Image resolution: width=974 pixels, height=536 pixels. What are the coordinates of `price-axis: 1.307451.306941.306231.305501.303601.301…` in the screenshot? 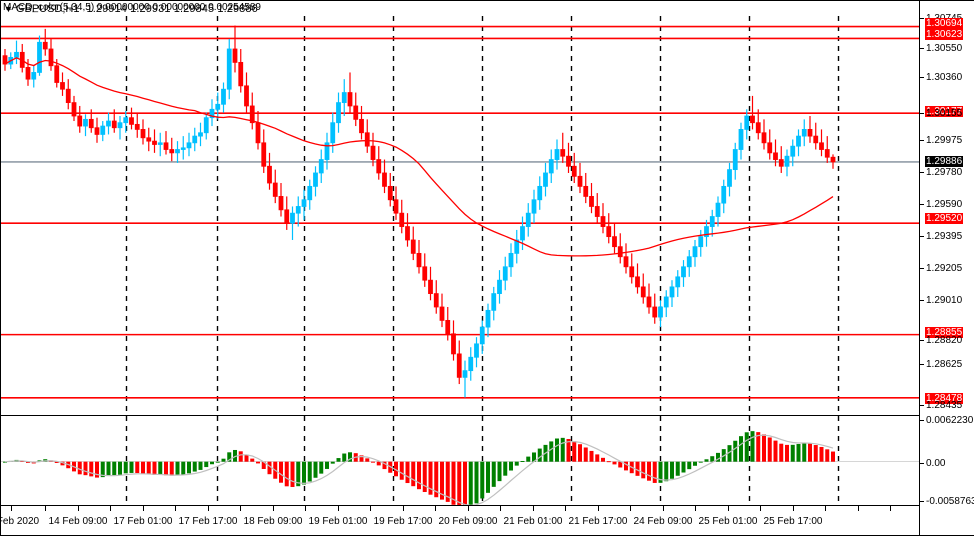 It's located at (946, 268).